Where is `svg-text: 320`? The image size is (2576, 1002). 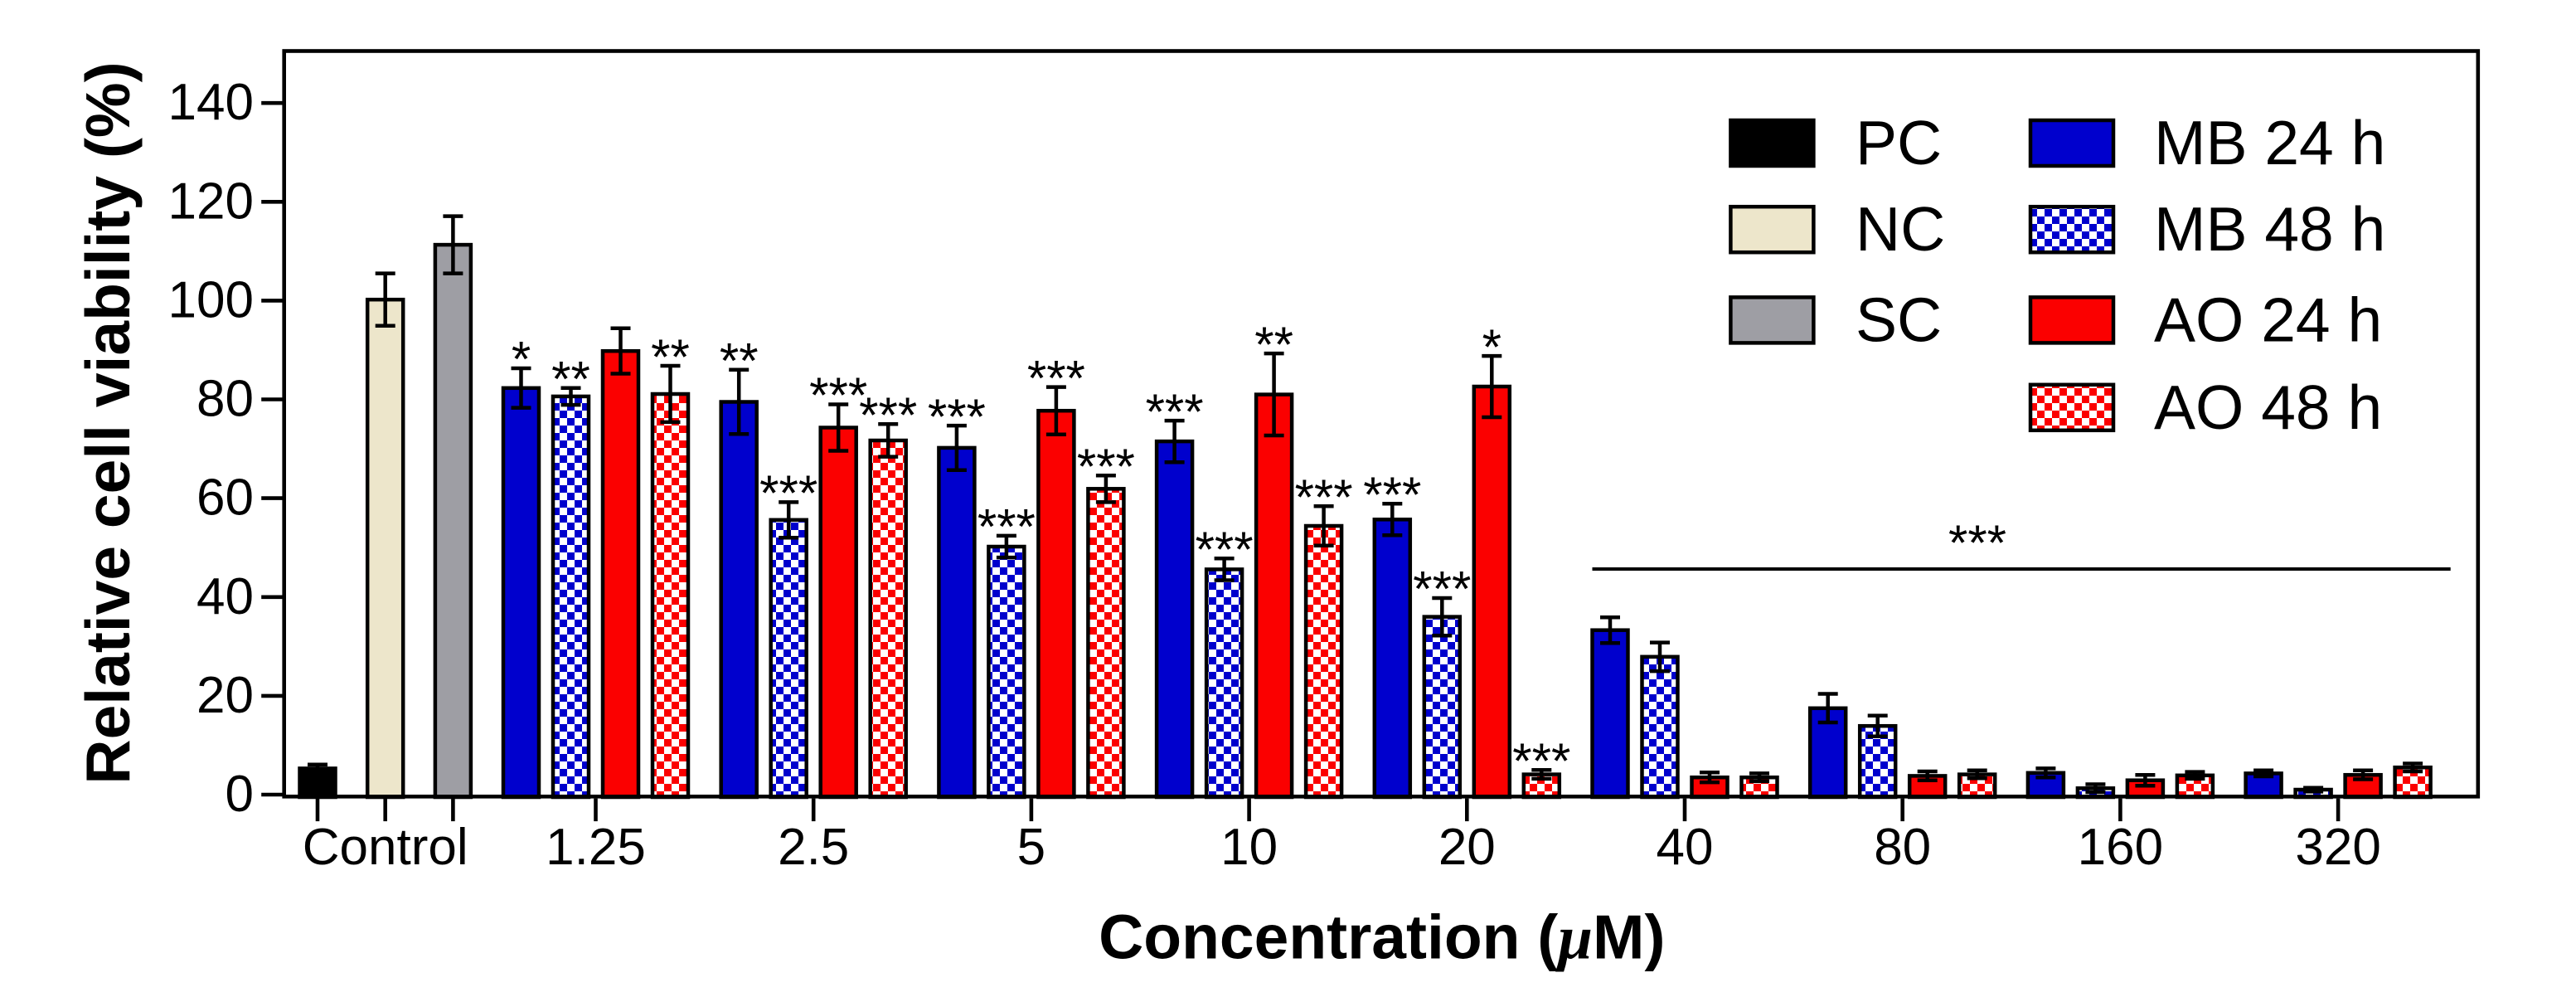 svg-text: 320 is located at coordinates (2337, 848).